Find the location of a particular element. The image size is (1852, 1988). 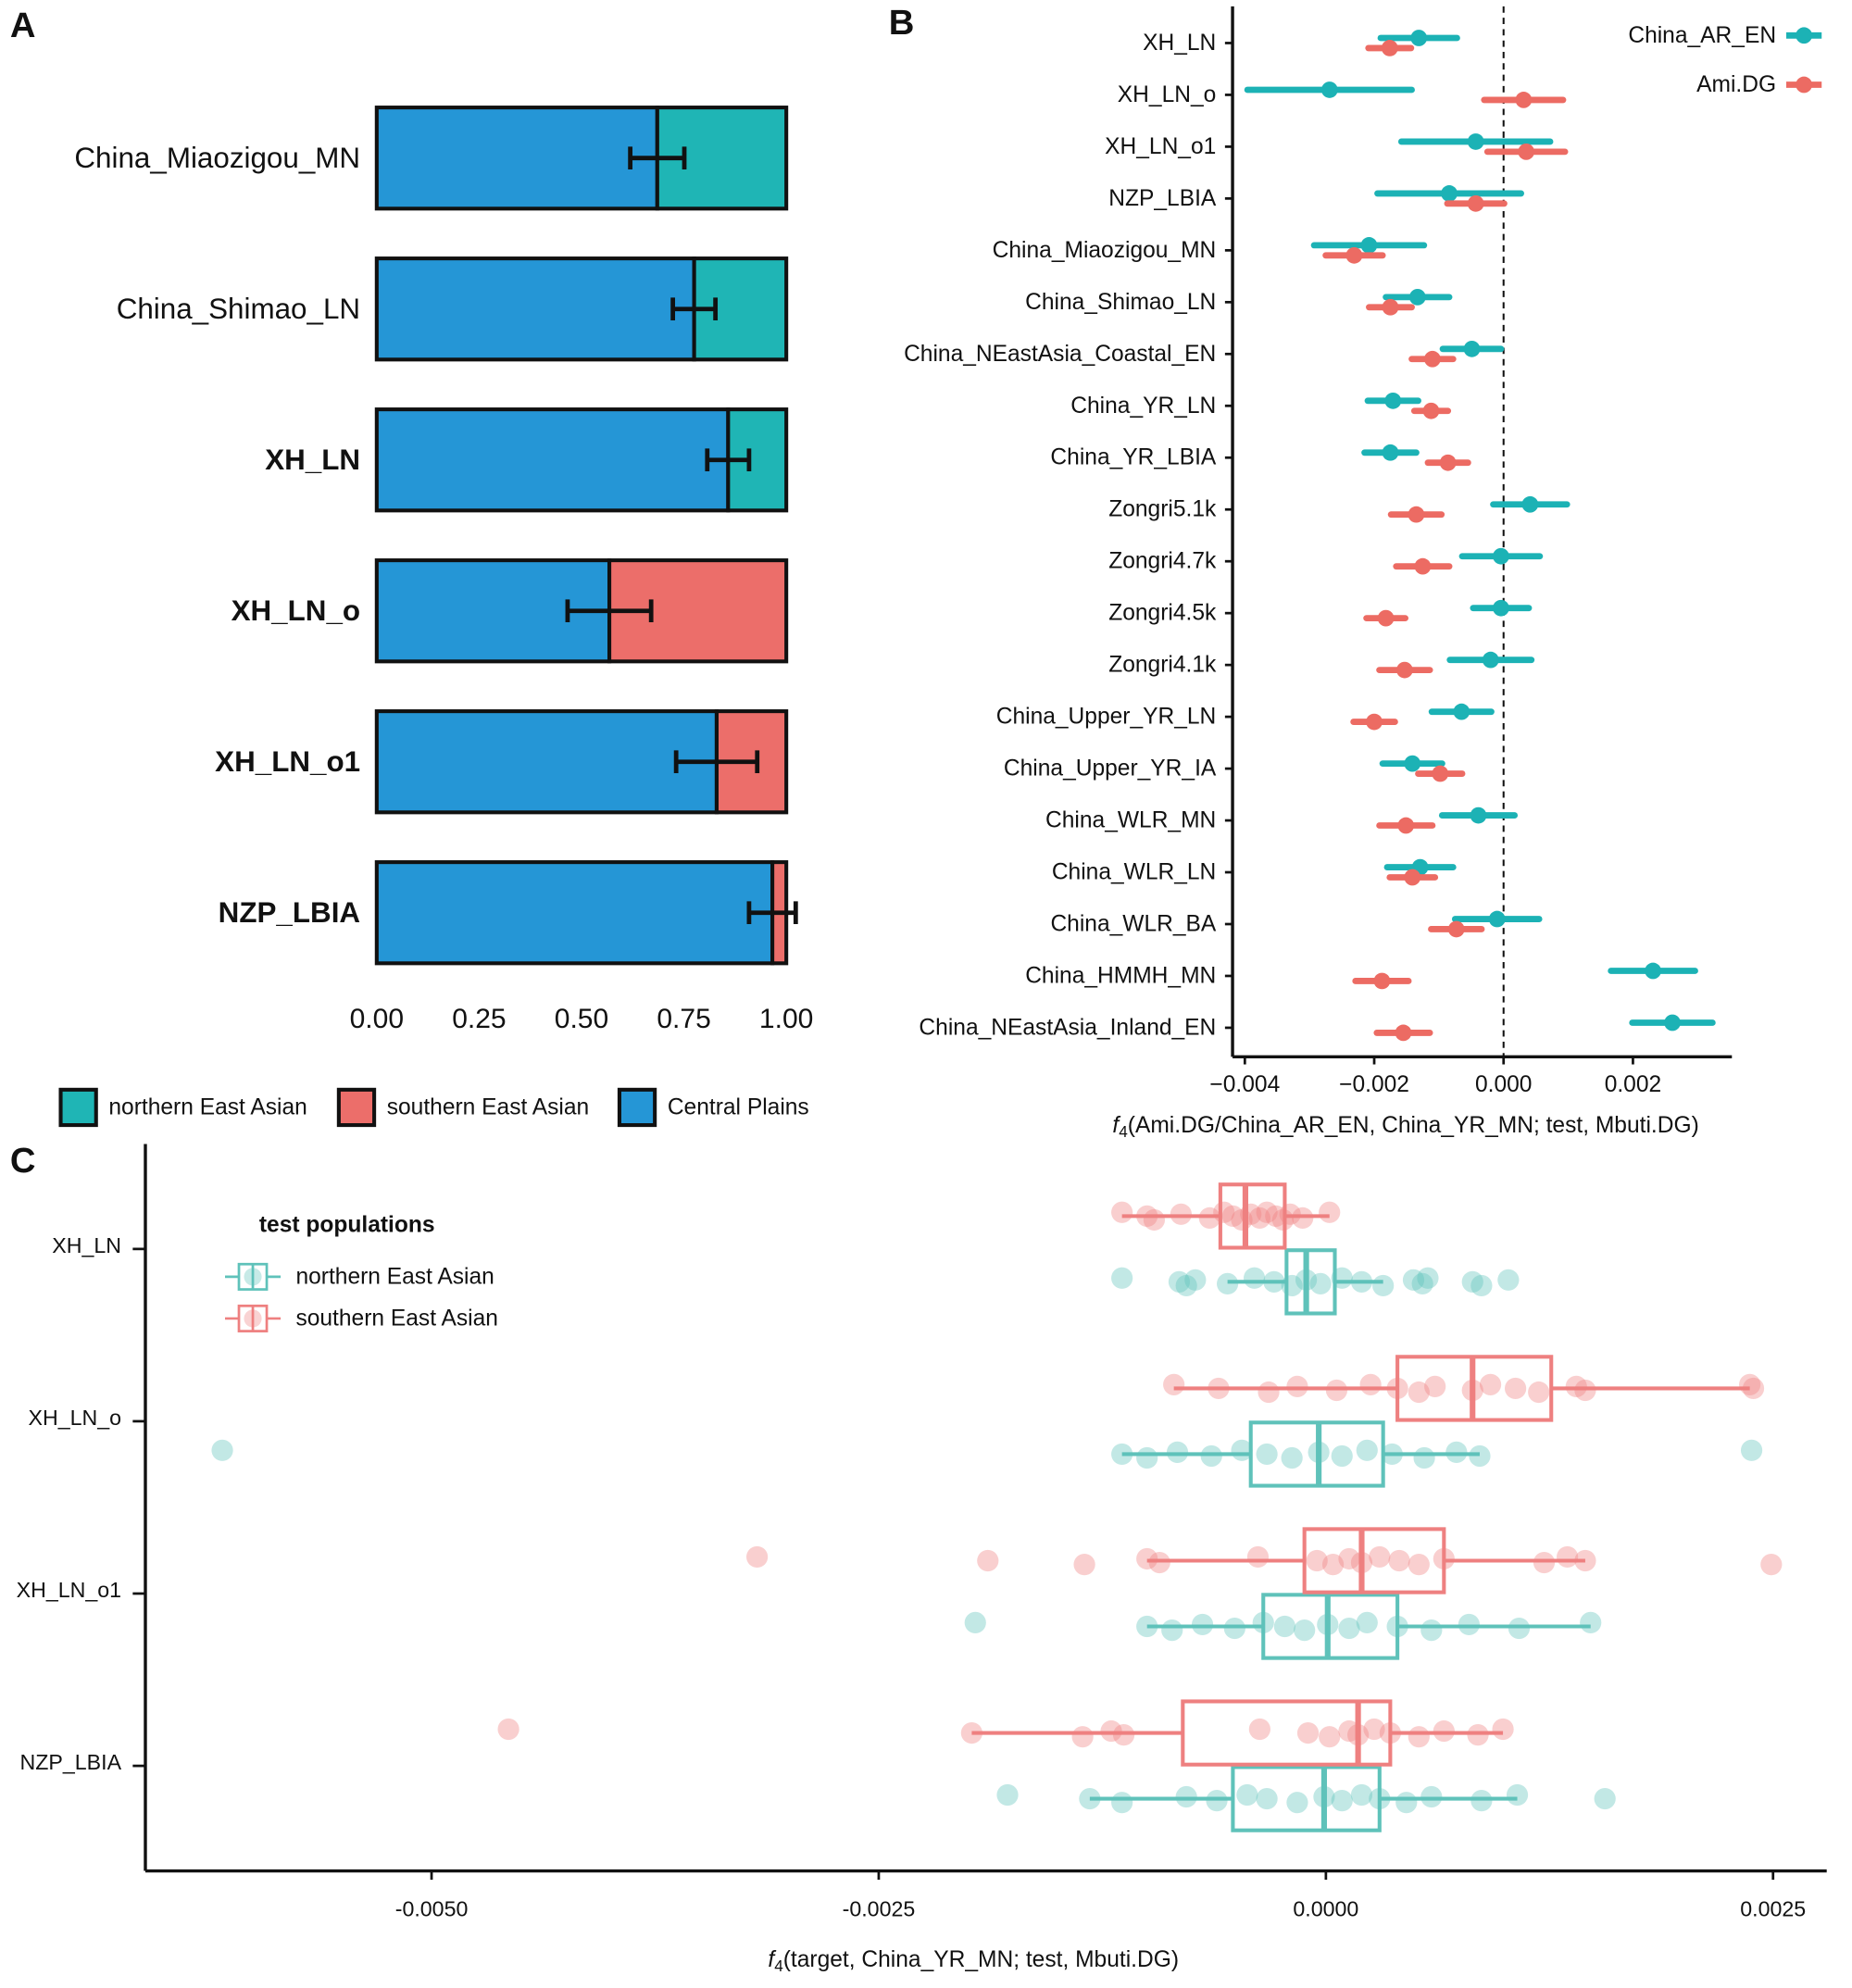

category-label: Zongri4.7k is located at coordinates (1162, 561).